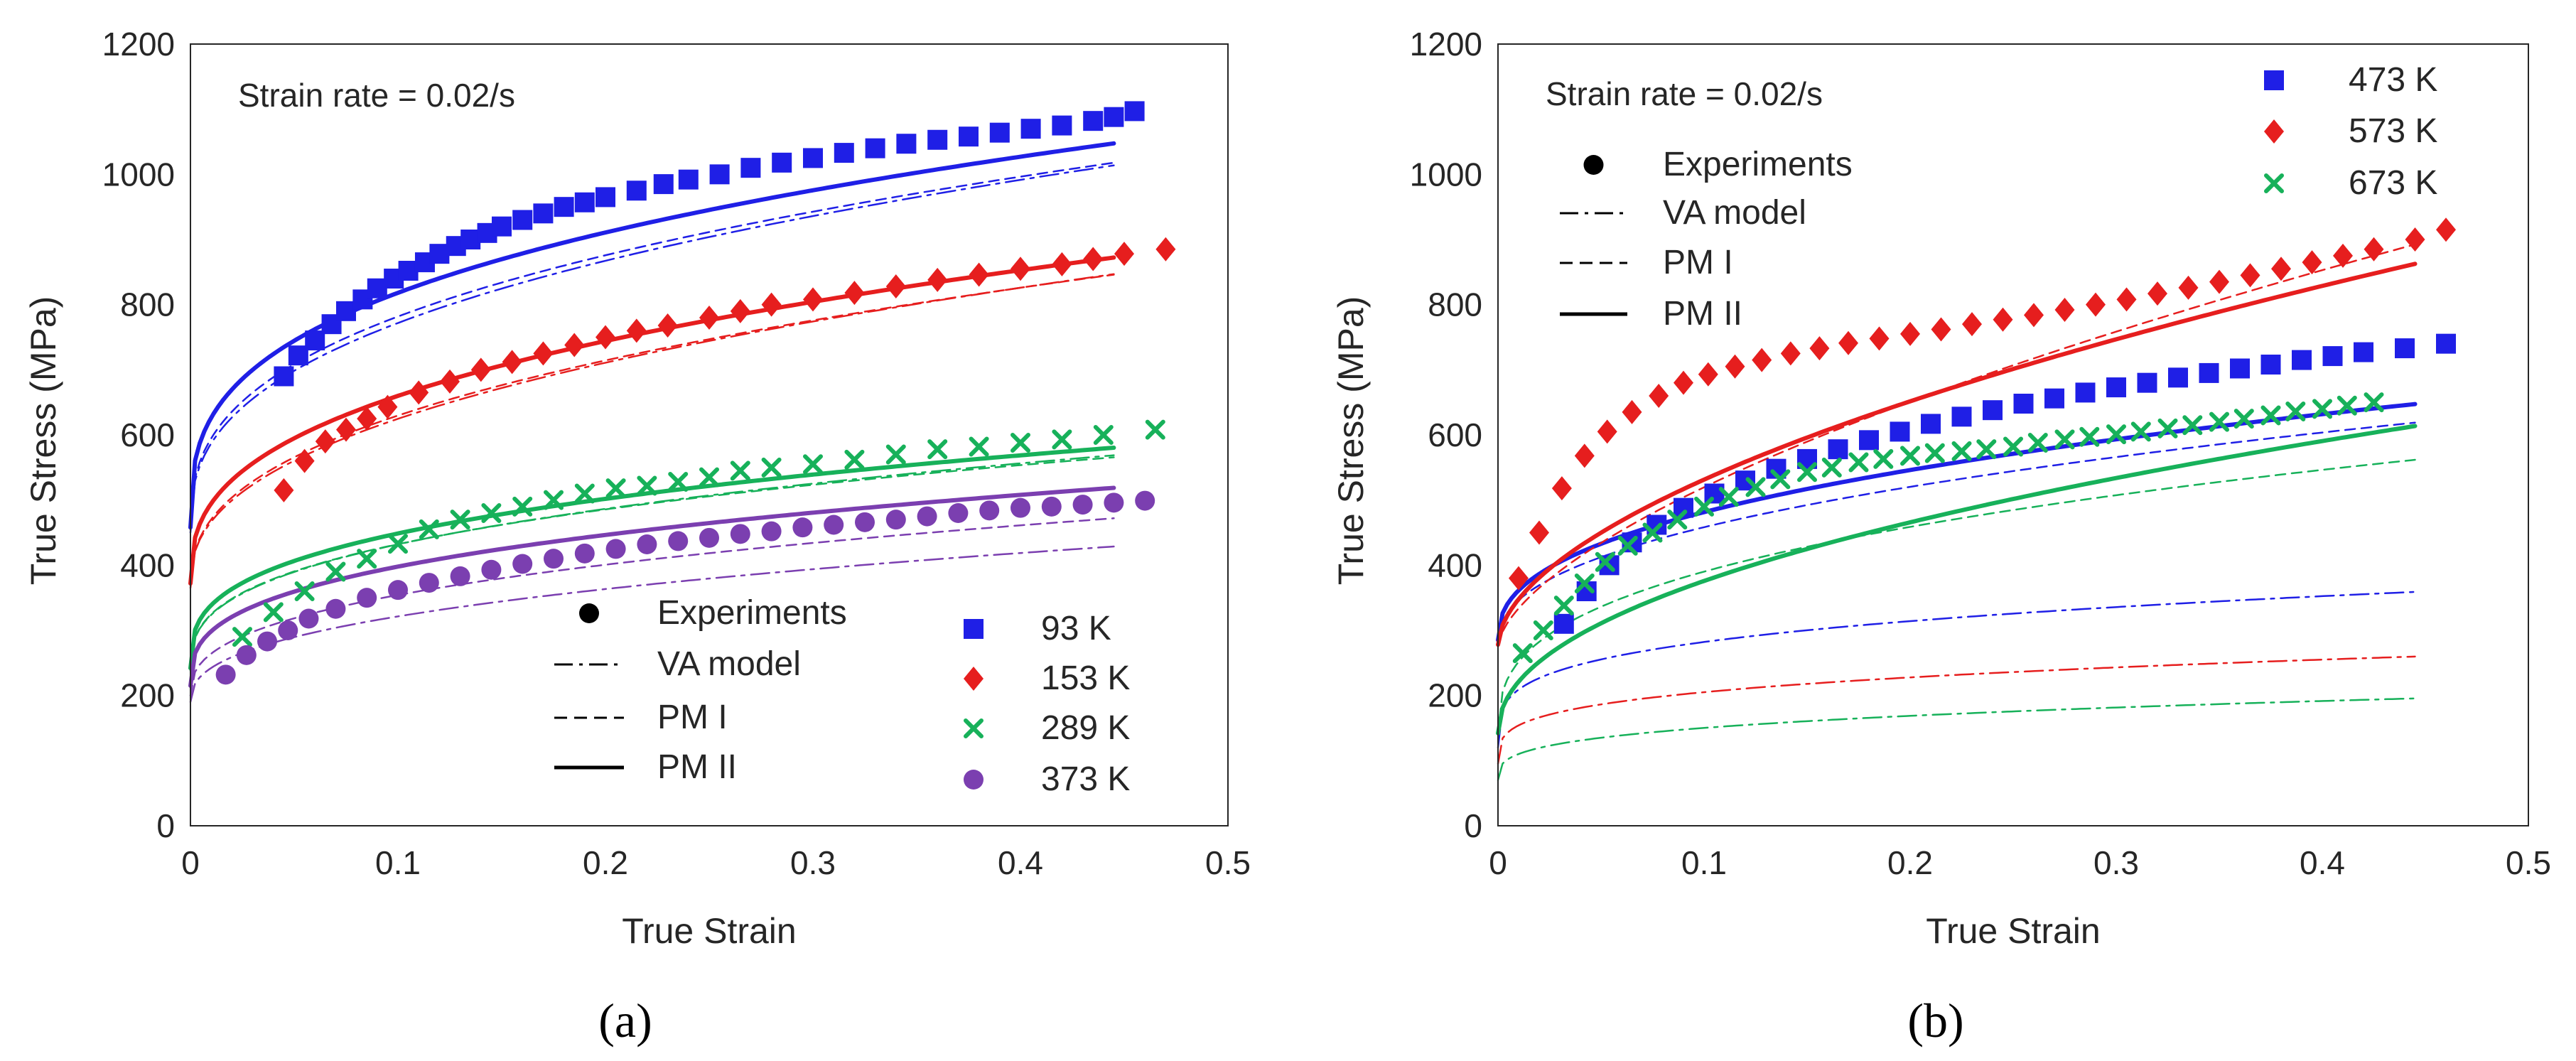  Describe the element at coordinates (139, 175) in the screenshot. I see `y-tick-label: 1000` at that location.